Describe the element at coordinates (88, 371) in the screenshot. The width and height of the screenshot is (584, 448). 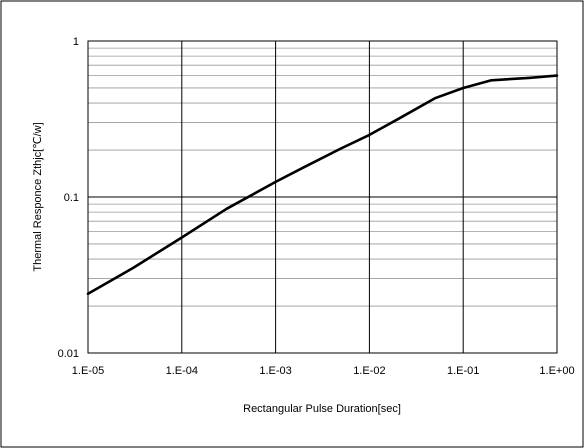
I see `x-tick-label: 1.E-05` at that location.